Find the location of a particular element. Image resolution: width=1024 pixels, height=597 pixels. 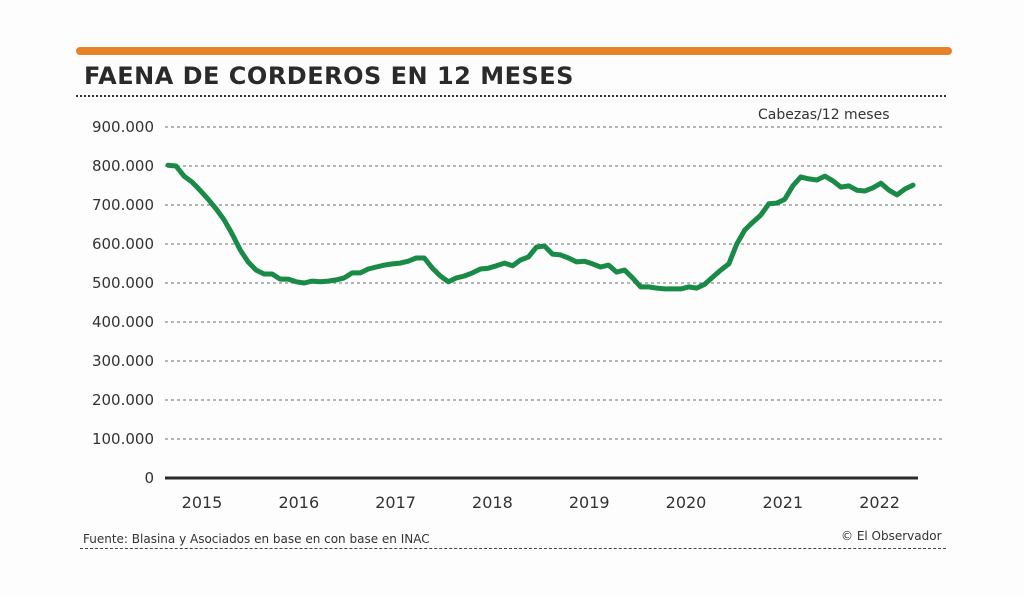

y-tick-label: 300.000 is located at coordinates (123, 361).